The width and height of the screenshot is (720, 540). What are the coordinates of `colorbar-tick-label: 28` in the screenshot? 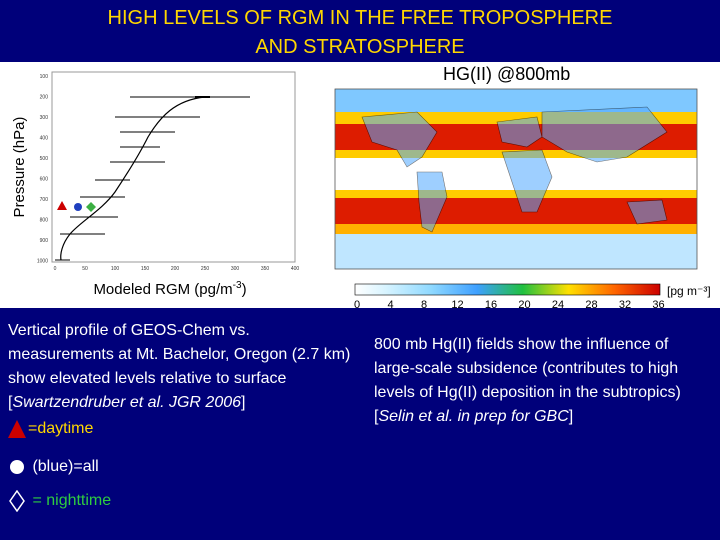 It's located at (591, 303).